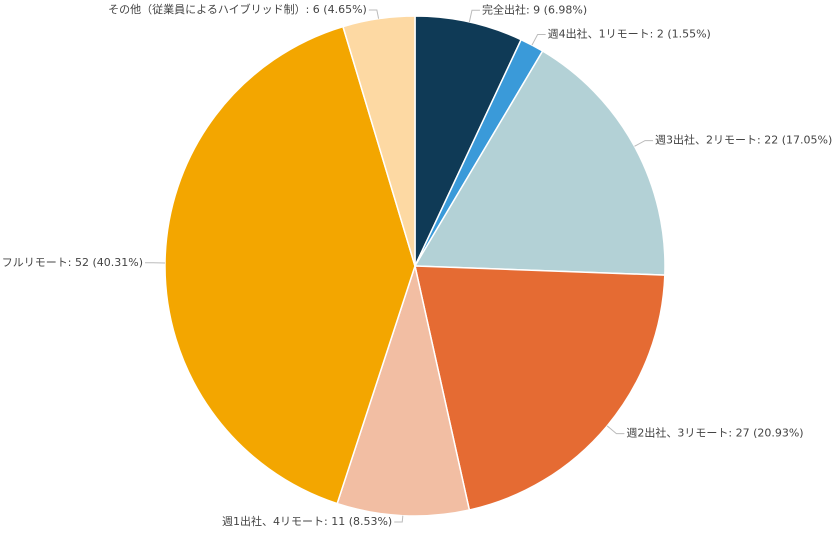  Describe the element at coordinates (629, 33) in the screenshot. I see `data-label: 週4出社、1リモート: 2 (1.55%)` at that location.